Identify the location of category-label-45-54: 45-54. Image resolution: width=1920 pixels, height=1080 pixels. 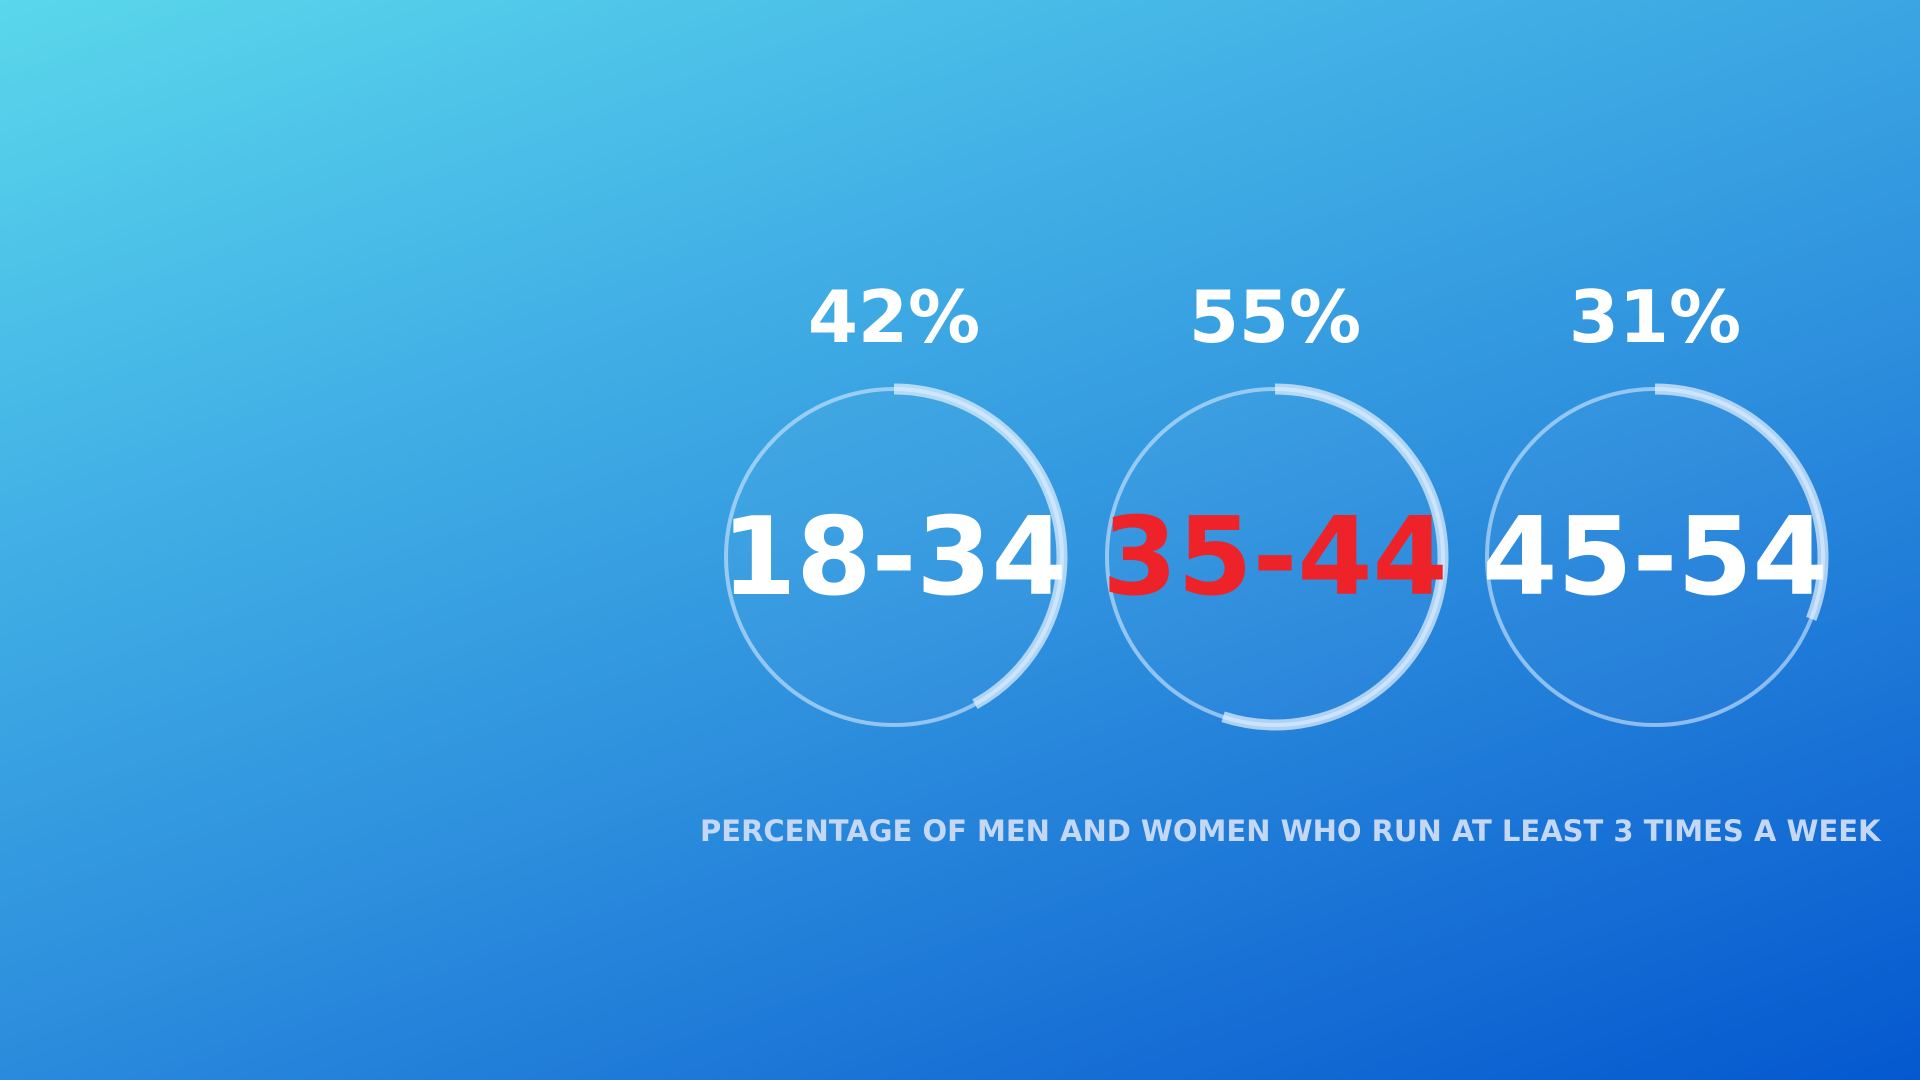
(1654, 557).